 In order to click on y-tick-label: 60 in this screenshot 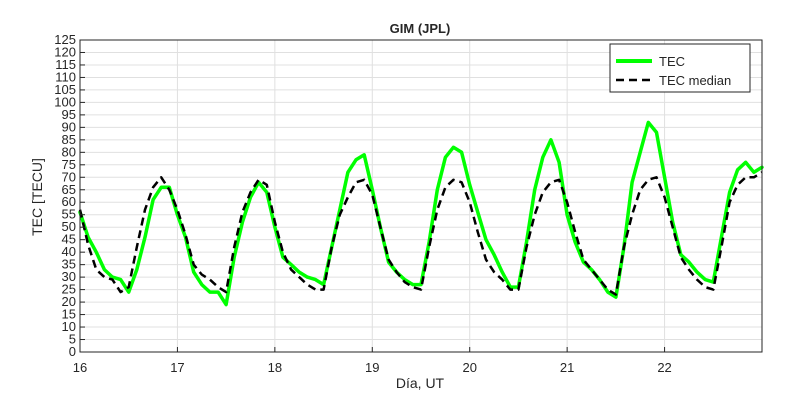, I will do `click(69, 201)`.